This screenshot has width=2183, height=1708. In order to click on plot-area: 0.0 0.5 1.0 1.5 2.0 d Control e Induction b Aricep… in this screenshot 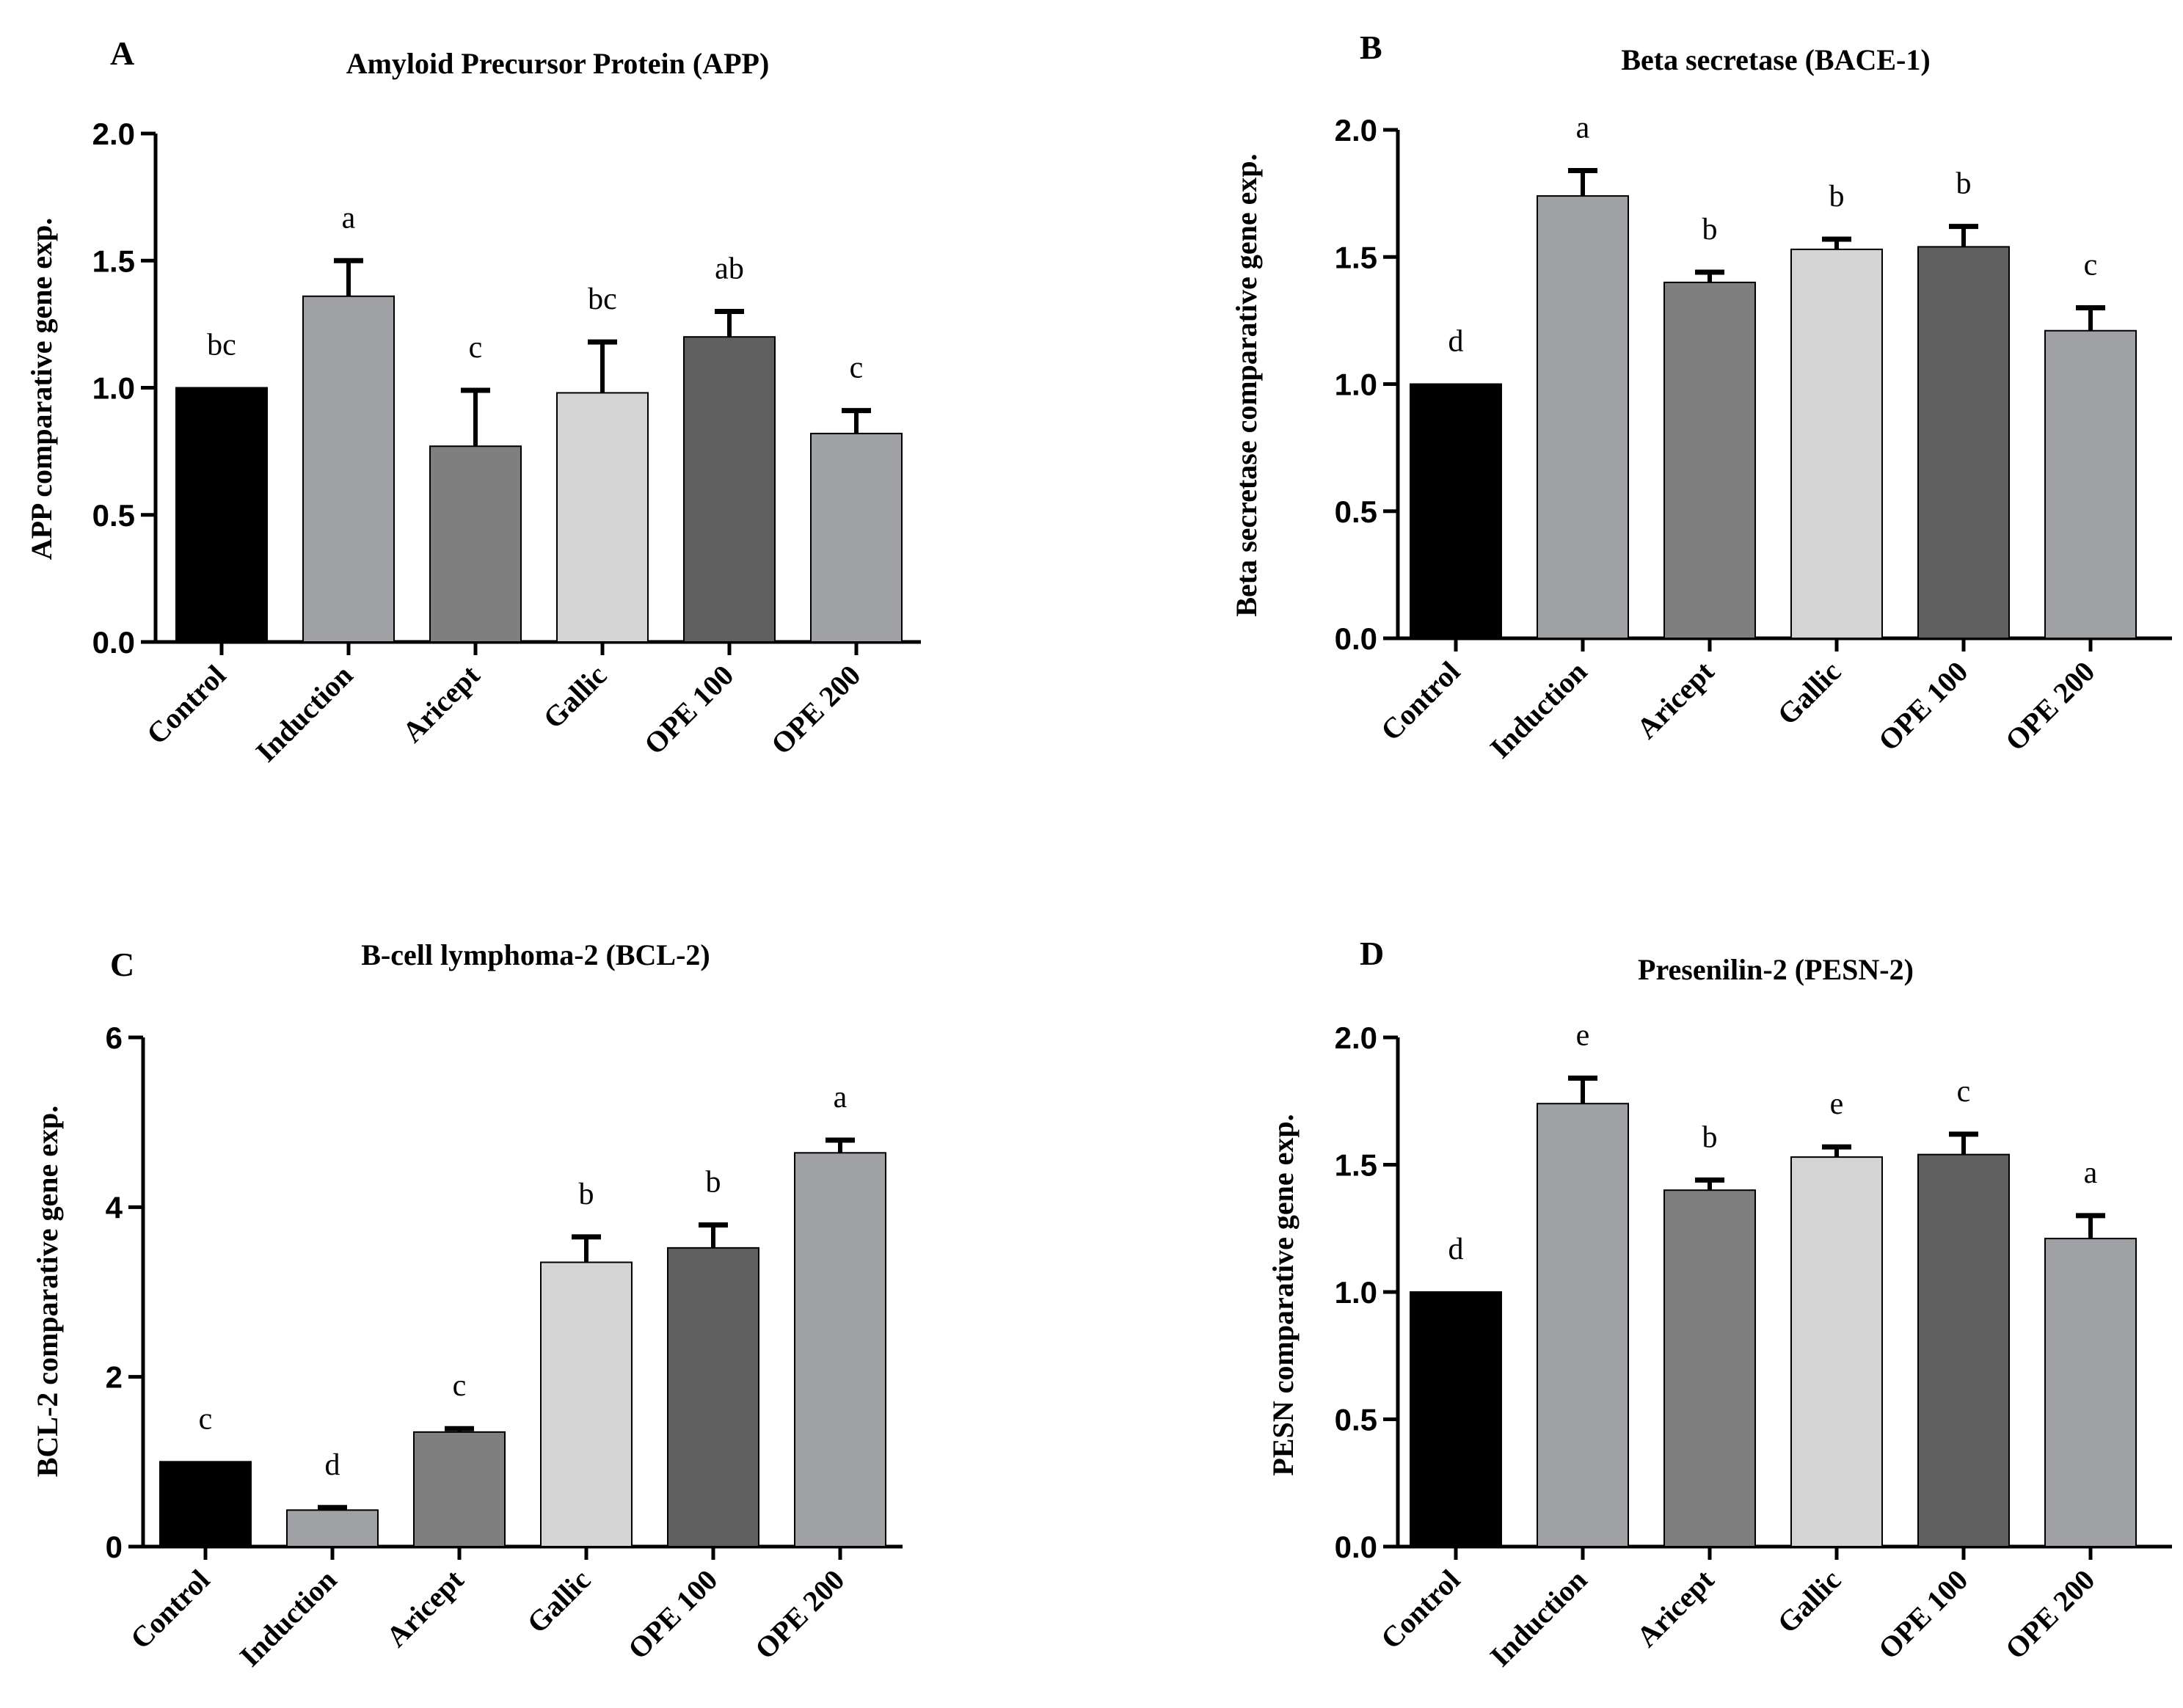, I will do `click(1753, 1346)`.